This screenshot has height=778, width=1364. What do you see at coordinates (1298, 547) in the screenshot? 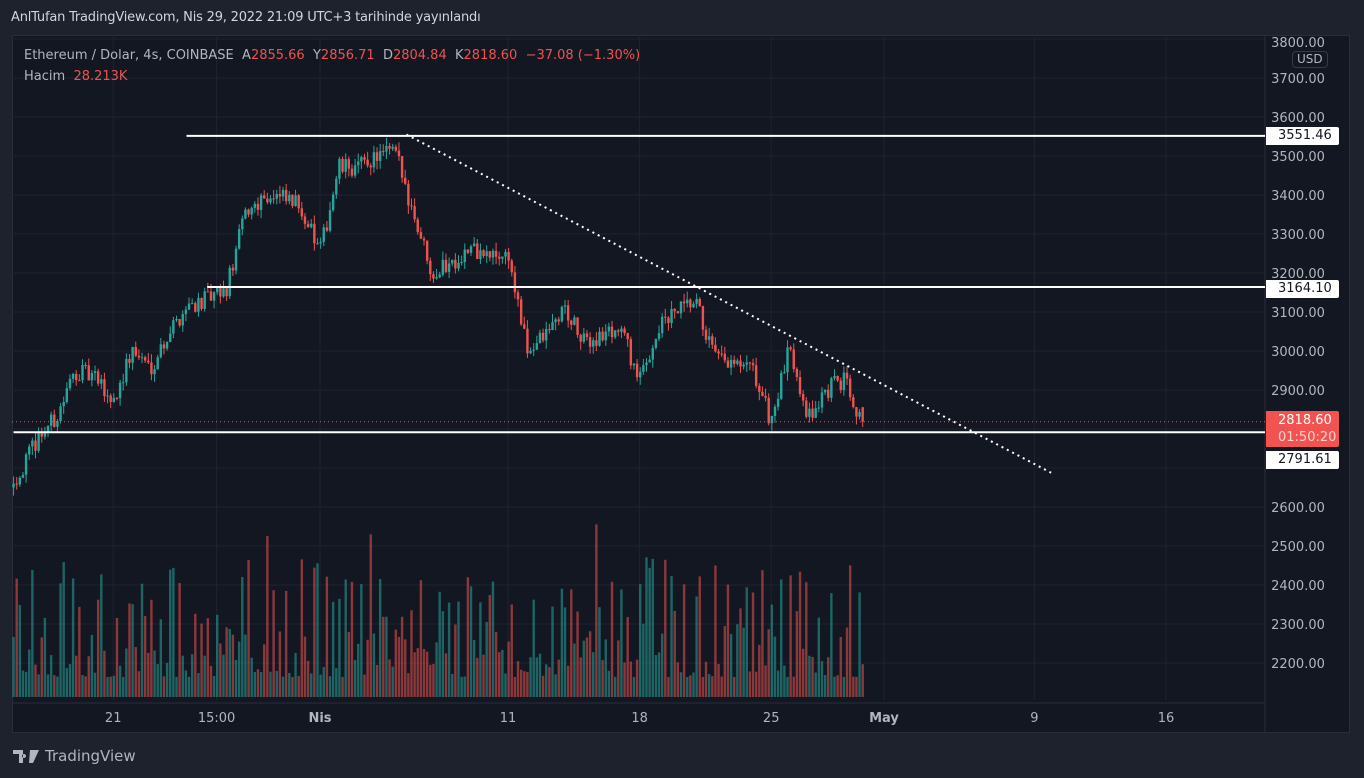
I see `price-tick-label: 2500.00` at bounding box center [1298, 547].